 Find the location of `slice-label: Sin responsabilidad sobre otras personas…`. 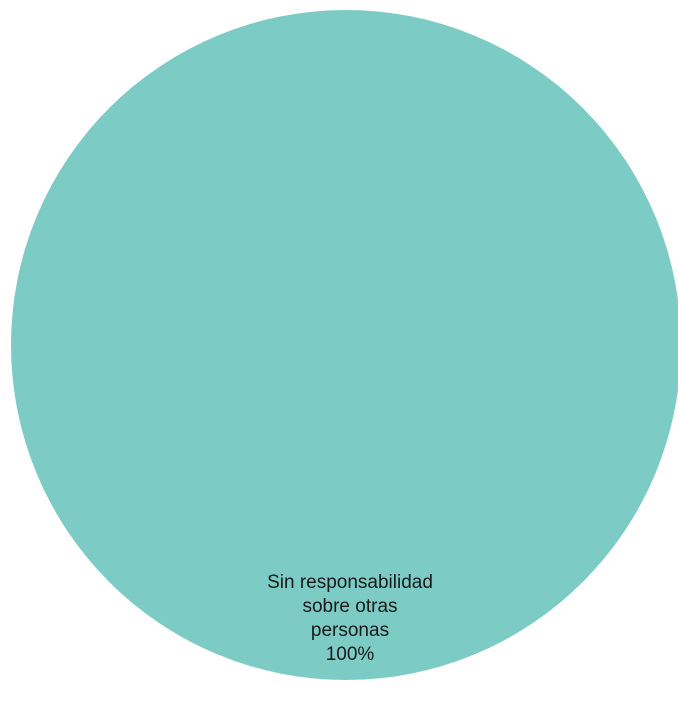

slice-label: Sin responsabilidad sobre otras personas… is located at coordinates (350, 619).